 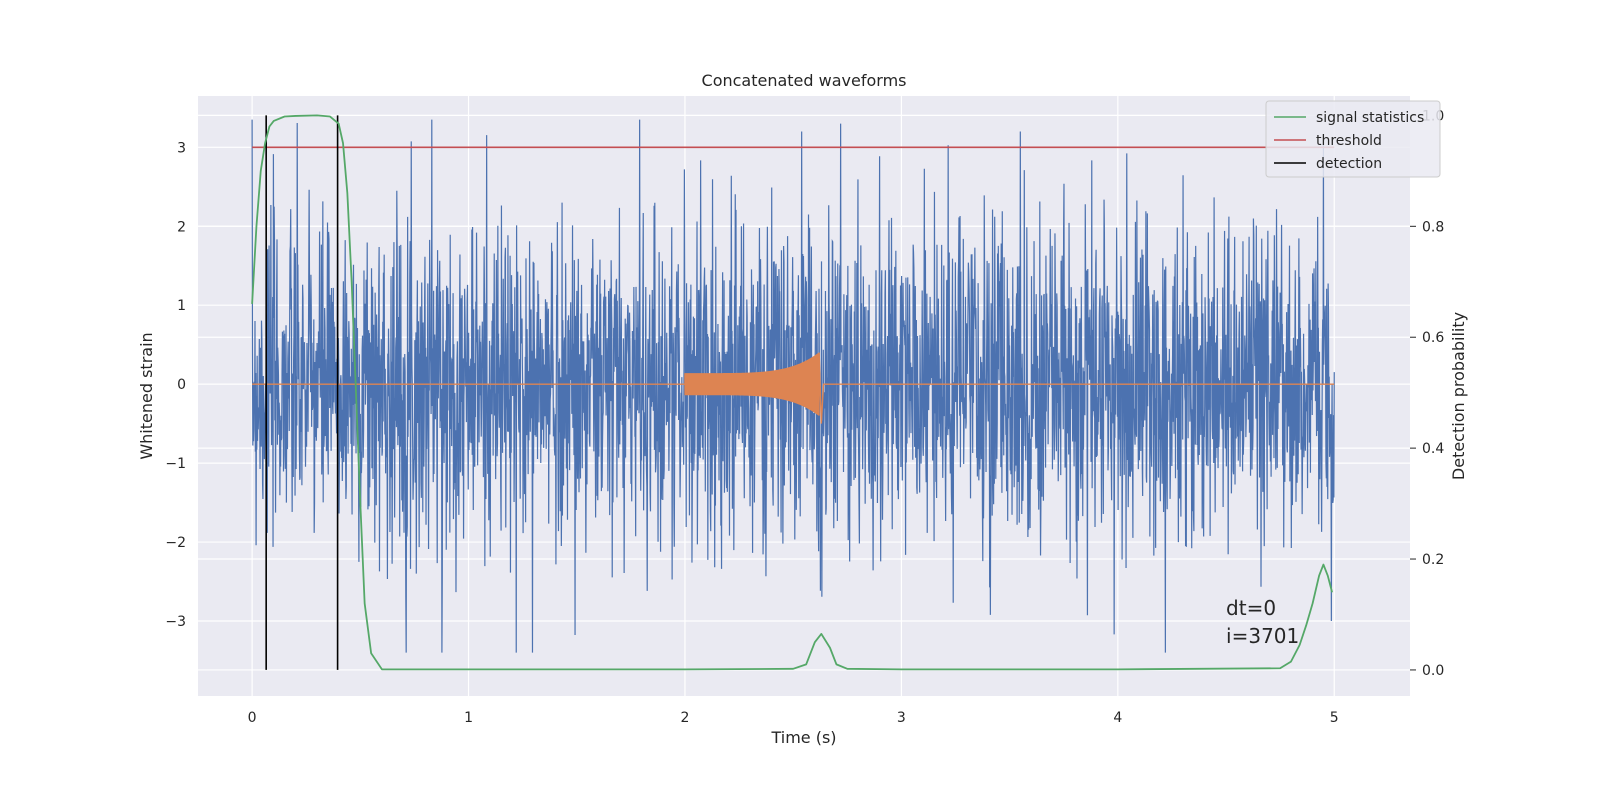 I want to click on legend: signal statistics threshold detection, so click(x=1353, y=139).